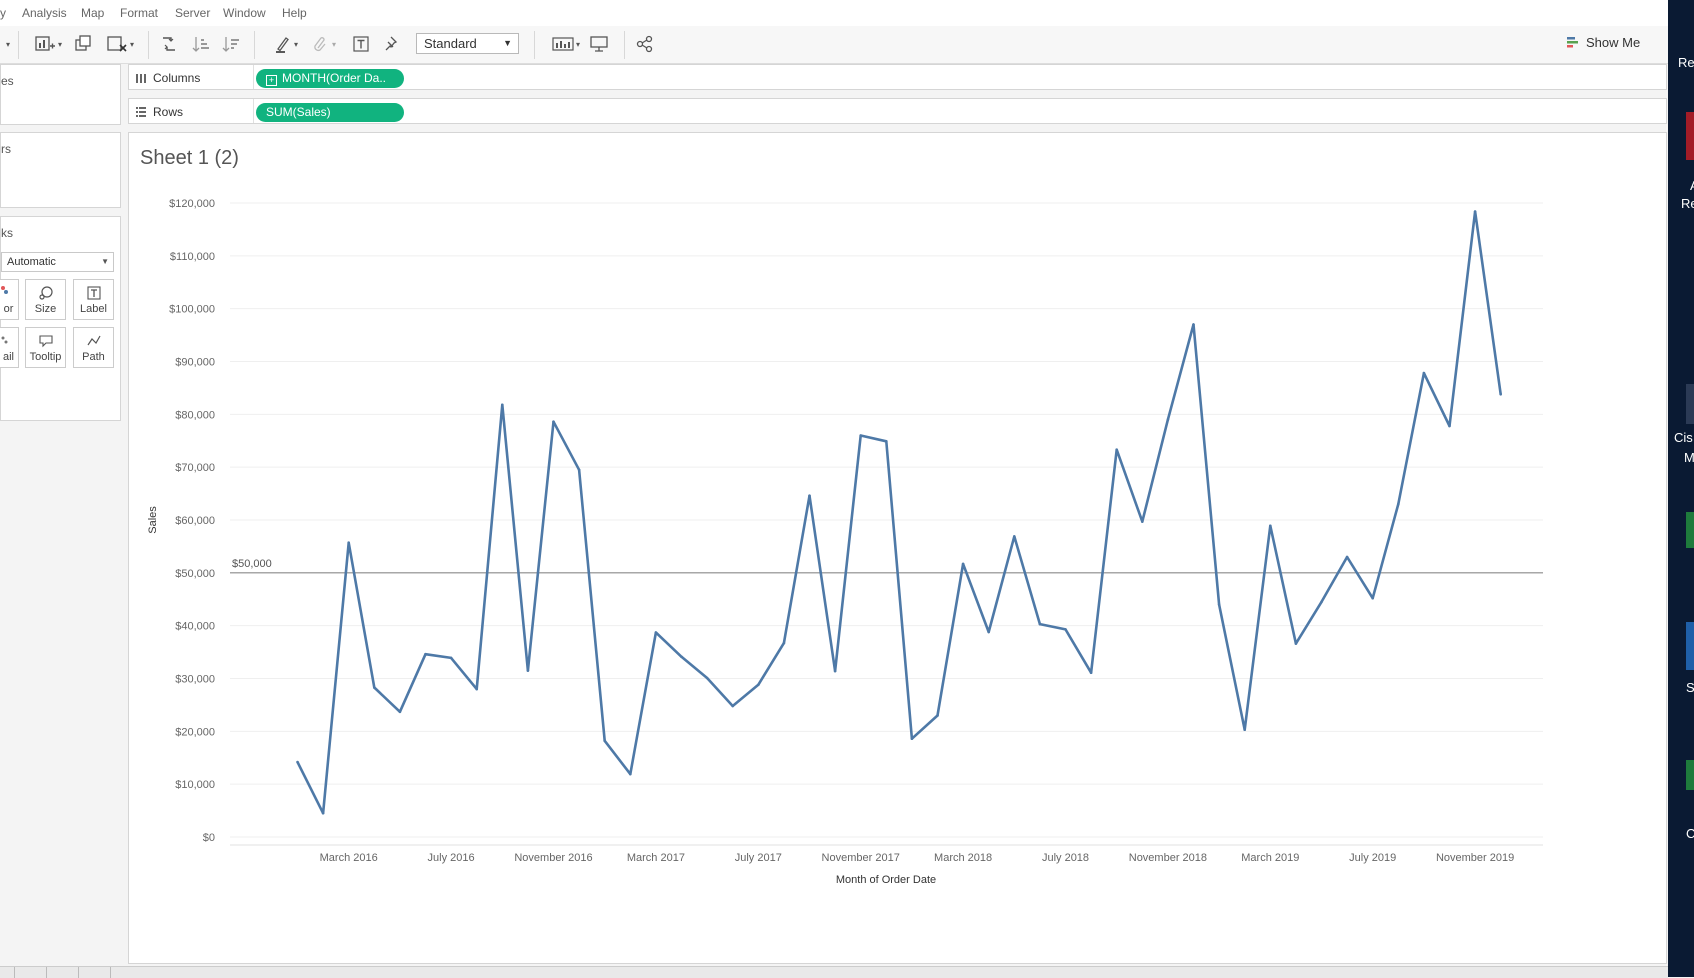 This screenshot has height=978, width=1694. Describe the element at coordinates (656, 858) in the screenshot. I see `x-tick-label: March 2017` at that location.